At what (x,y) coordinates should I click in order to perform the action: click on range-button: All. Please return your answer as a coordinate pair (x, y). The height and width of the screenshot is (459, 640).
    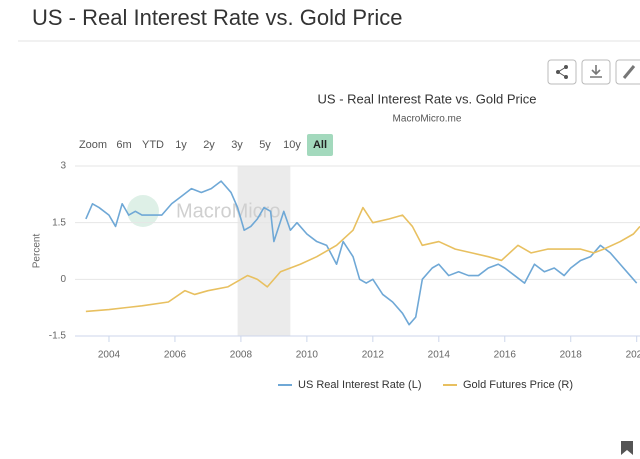
    Looking at the image, I should click on (320, 145).